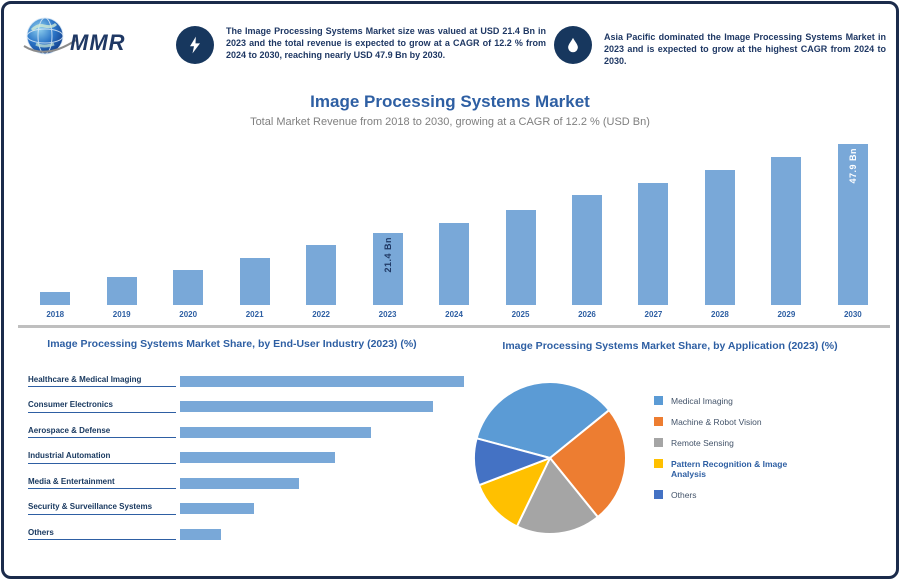 The width and height of the screenshot is (900, 580). I want to click on industry-row: Aerospace & Defense, so click(246, 432).